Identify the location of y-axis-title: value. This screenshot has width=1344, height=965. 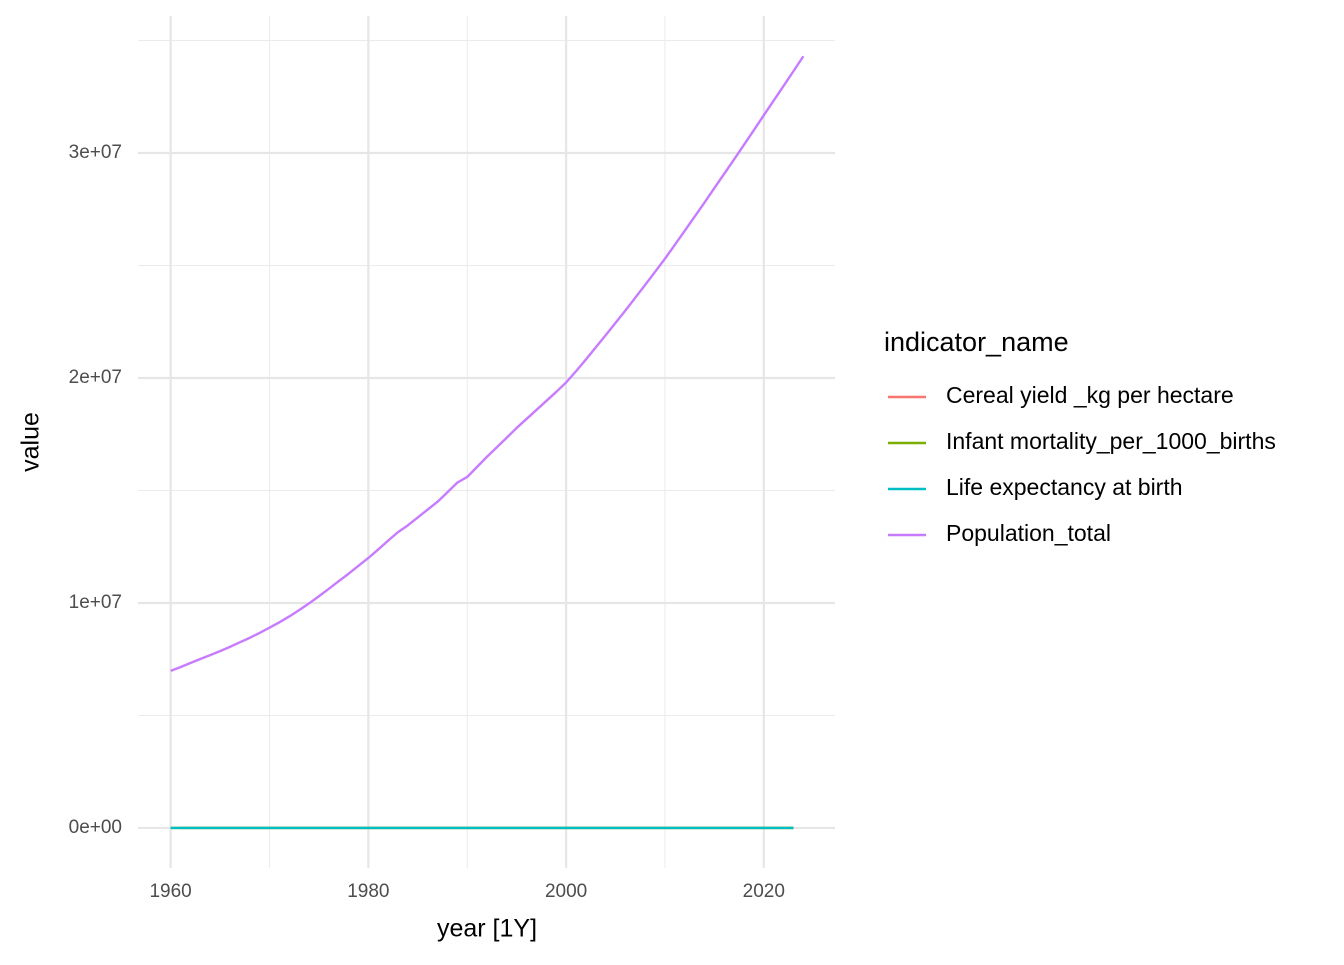
(31, 442).